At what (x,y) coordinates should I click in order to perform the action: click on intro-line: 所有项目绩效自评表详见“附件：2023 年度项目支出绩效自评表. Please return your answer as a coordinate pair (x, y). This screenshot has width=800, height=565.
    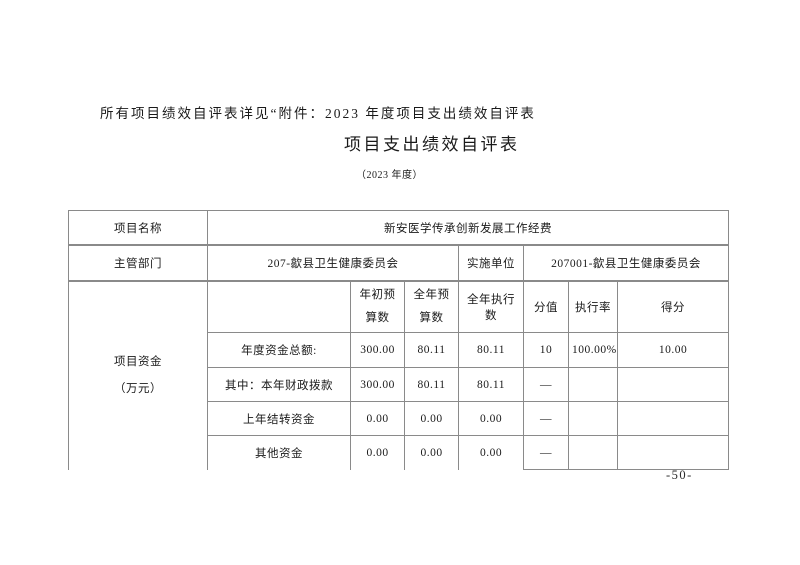
    Looking at the image, I should click on (318, 113).